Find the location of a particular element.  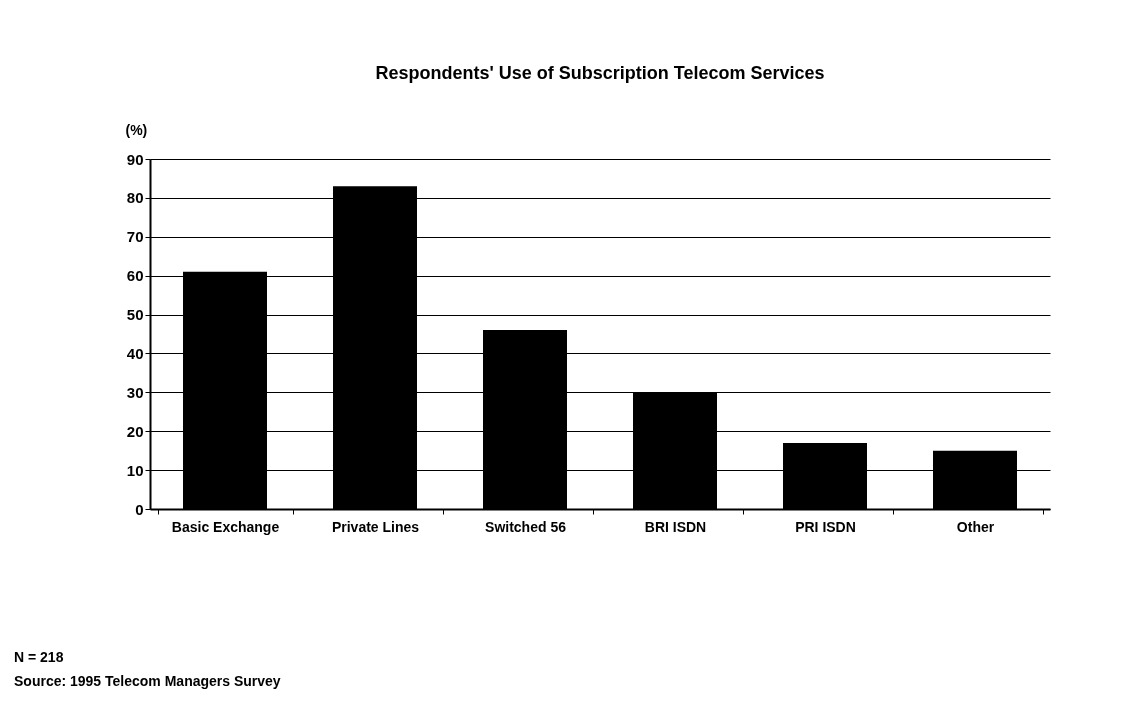

y-tick-label: 90 is located at coordinates (135, 159).